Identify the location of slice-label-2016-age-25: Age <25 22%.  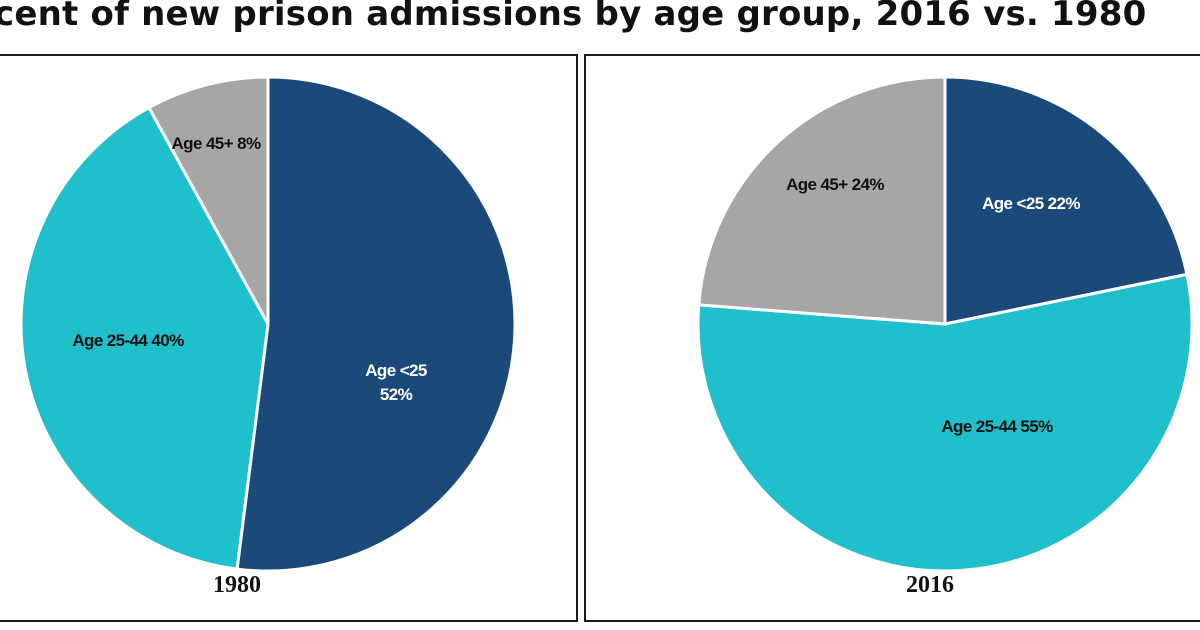
(1031, 203).